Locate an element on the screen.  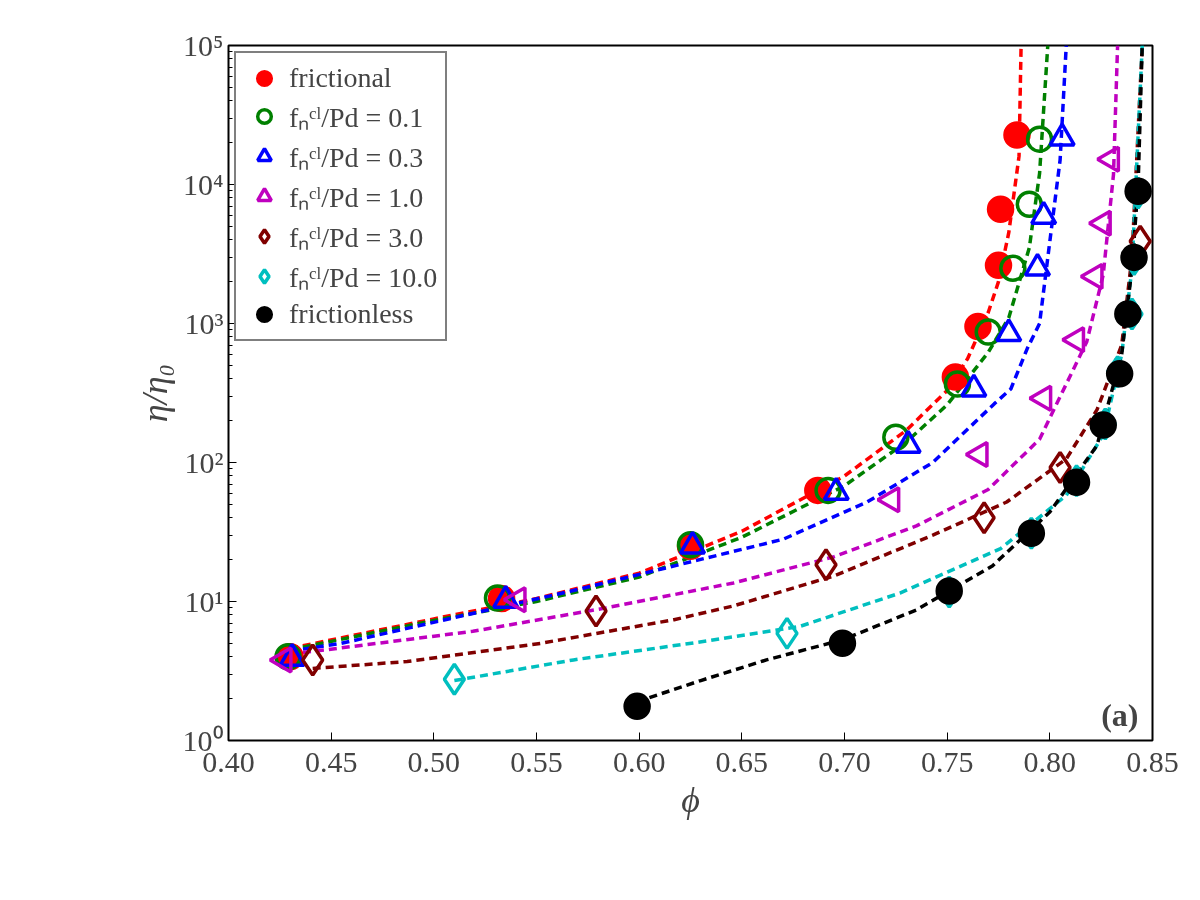
y-tick-label: 10² is located at coordinates (204, 462).